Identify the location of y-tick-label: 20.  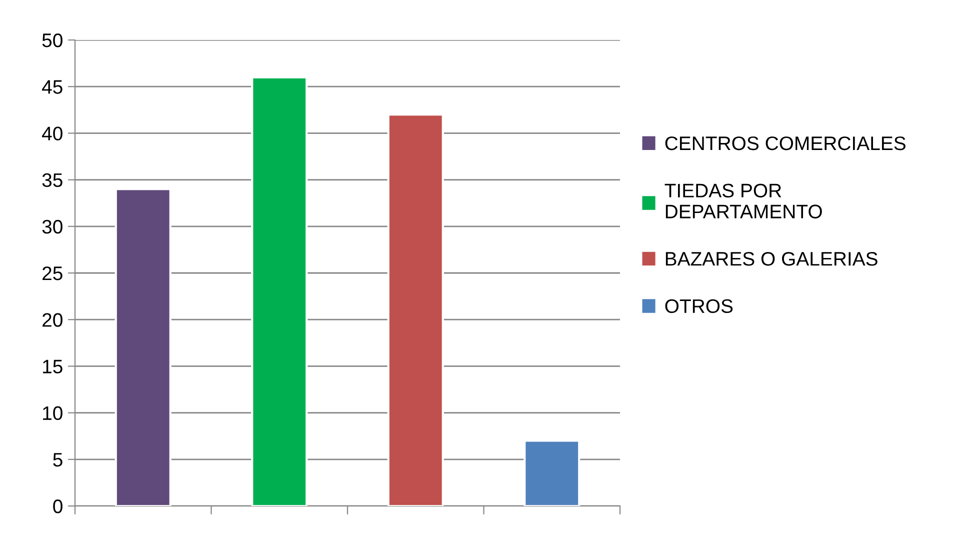
(52, 320).